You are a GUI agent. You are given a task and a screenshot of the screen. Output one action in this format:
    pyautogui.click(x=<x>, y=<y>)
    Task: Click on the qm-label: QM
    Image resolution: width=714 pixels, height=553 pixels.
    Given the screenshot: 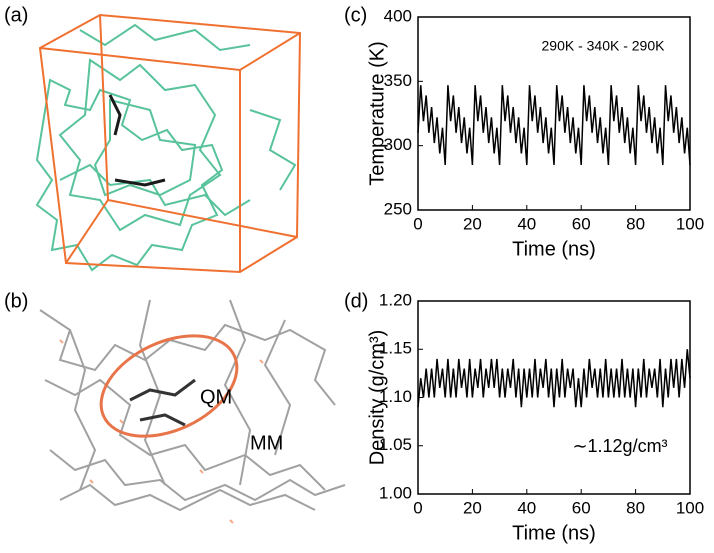 What is the action you would take?
    pyautogui.click(x=216, y=397)
    